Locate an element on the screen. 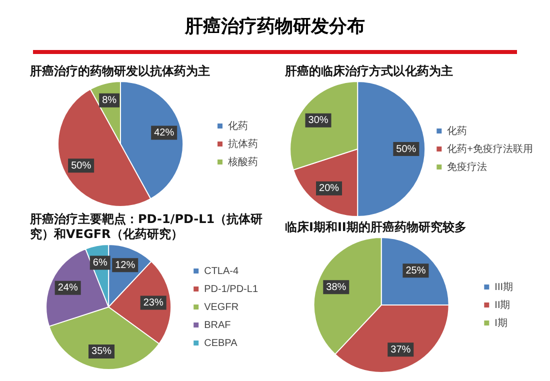 This screenshot has height=381, width=550. data-label: 38% is located at coordinates (336, 287).